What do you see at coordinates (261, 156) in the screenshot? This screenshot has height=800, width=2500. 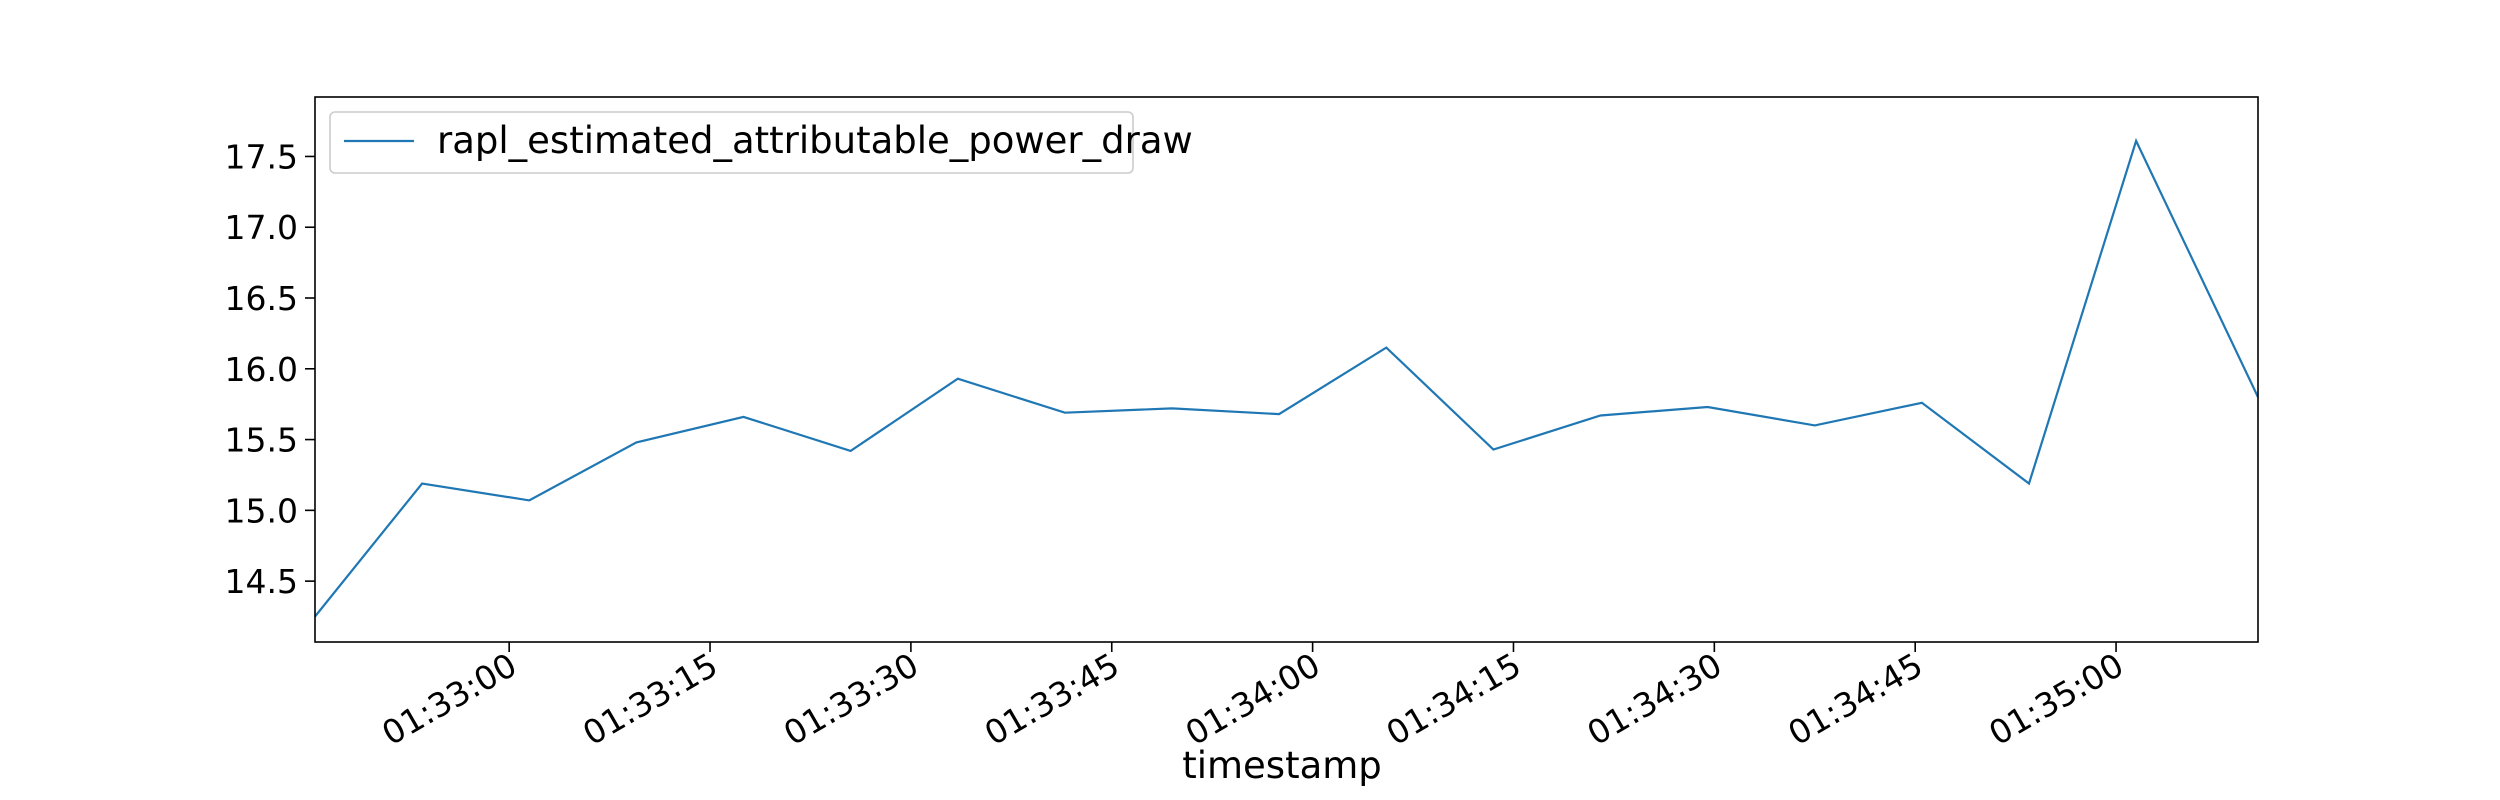 I see `y-tick-label: 17.5` at bounding box center [261, 156].